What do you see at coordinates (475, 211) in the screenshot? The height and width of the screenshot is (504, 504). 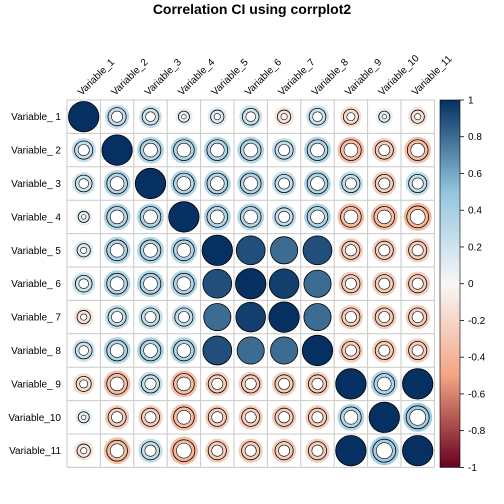 I see `colorbar-tick-label: 0.4` at bounding box center [475, 211].